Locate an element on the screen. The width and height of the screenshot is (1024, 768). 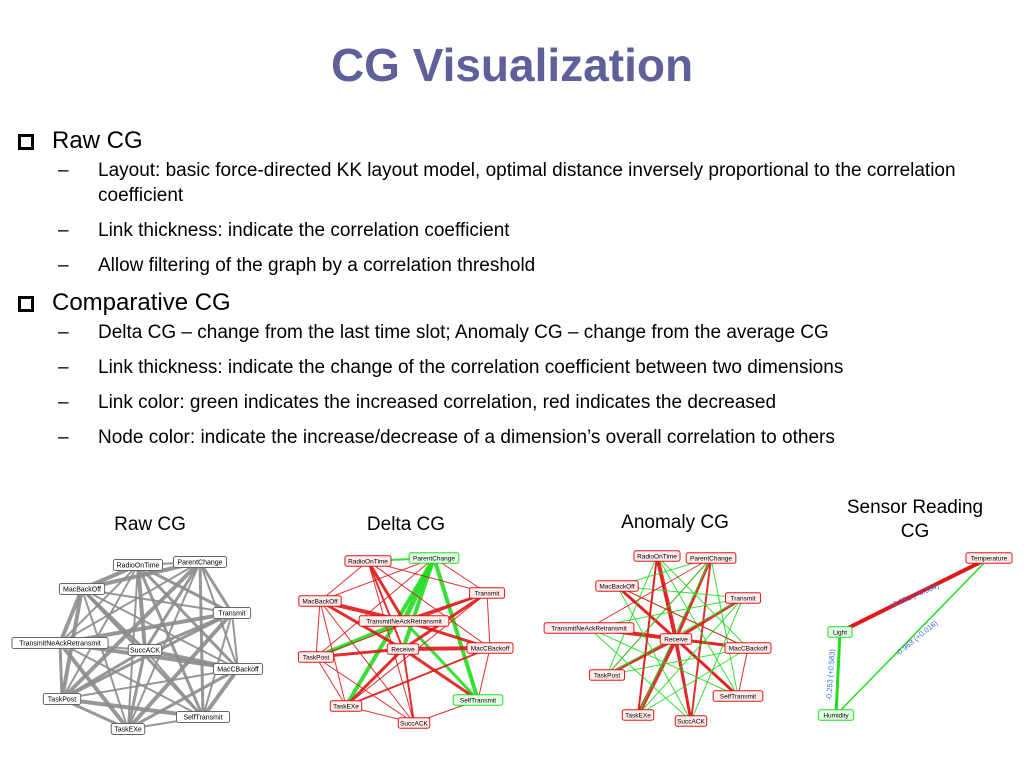
graph-node: Temperature is located at coordinates (989, 558).